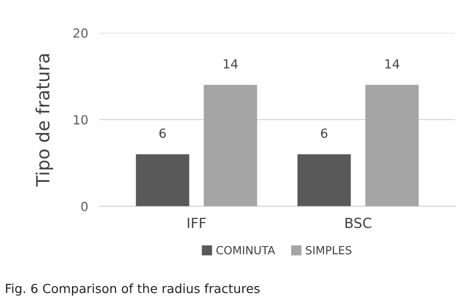 The height and width of the screenshot is (299, 474). What do you see at coordinates (246, 250) in the screenshot?
I see `legend-label: COMINUTA` at bounding box center [246, 250].